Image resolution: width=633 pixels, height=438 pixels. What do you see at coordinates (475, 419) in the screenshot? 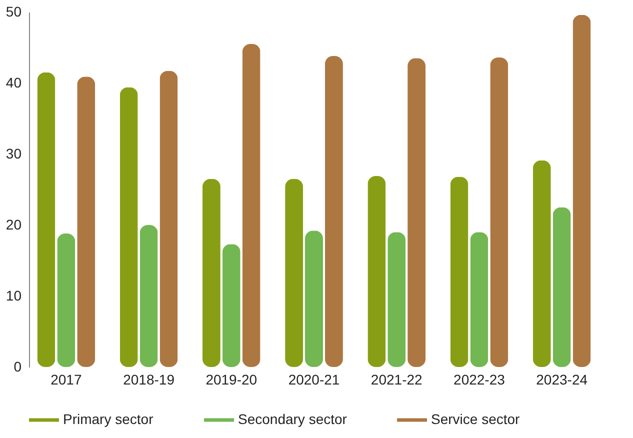
I see `legend-label: Service sector` at bounding box center [475, 419].